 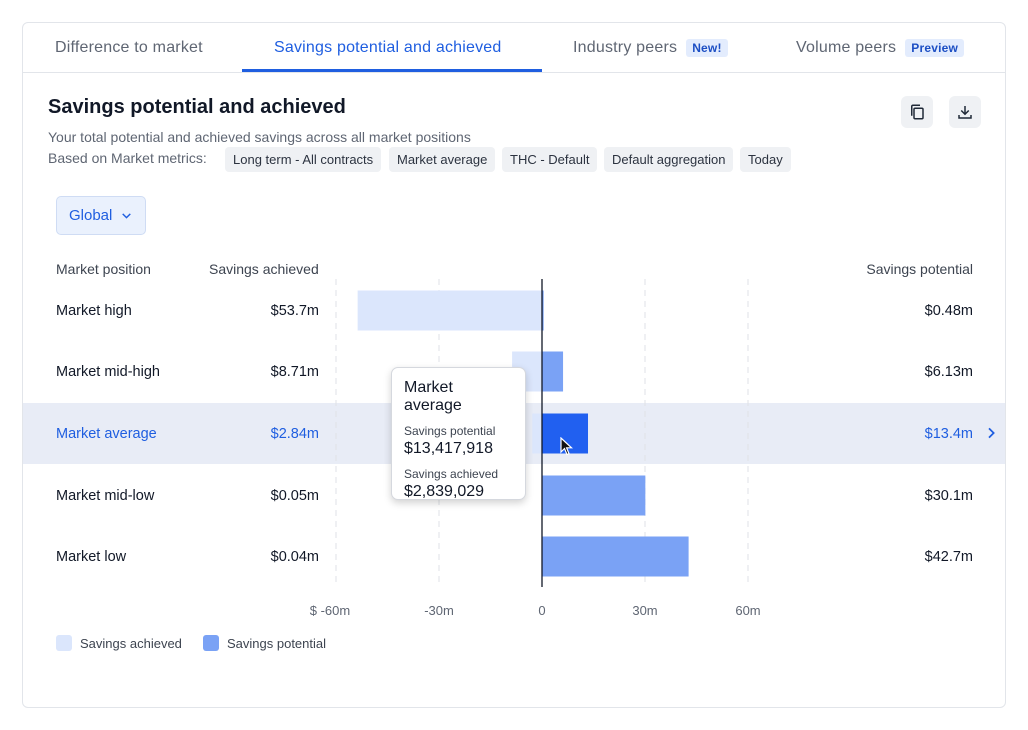 What do you see at coordinates (330, 610) in the screenshot?
I see `x-tick-label: $ -60m` at bounding box center [330, 610].